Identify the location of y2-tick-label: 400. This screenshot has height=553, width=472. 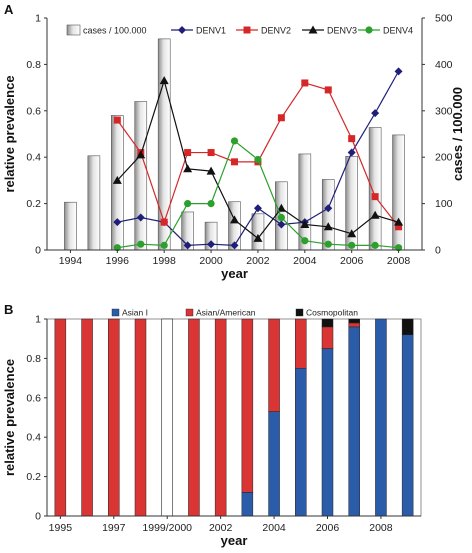
(444, 65).